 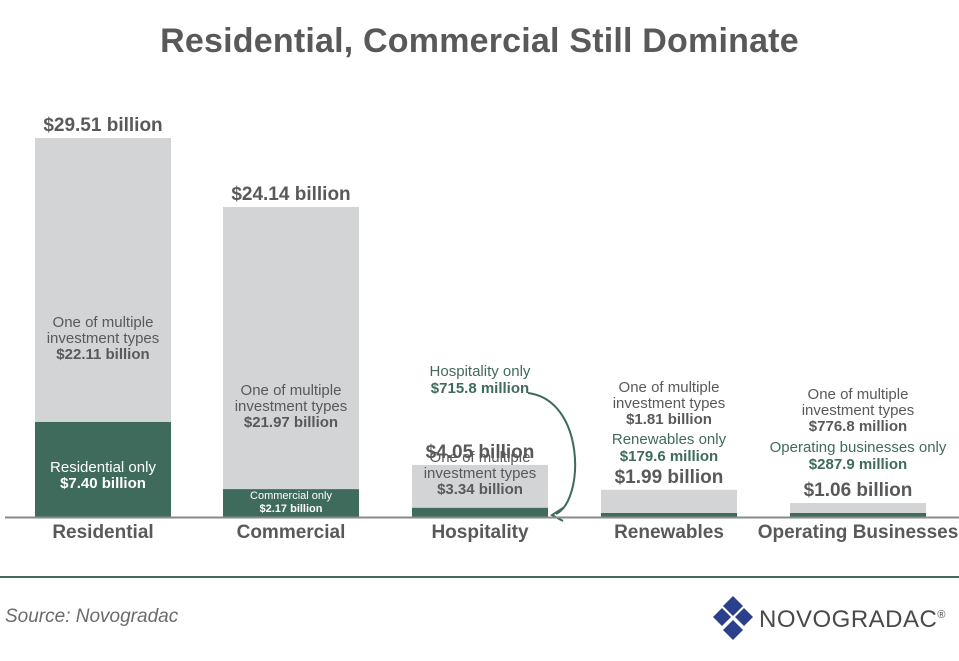 What do you see at coordinates (92, 616) in the screenshot?
I see `source-note: Source: Novogradac` at bounding box center [92, 616].